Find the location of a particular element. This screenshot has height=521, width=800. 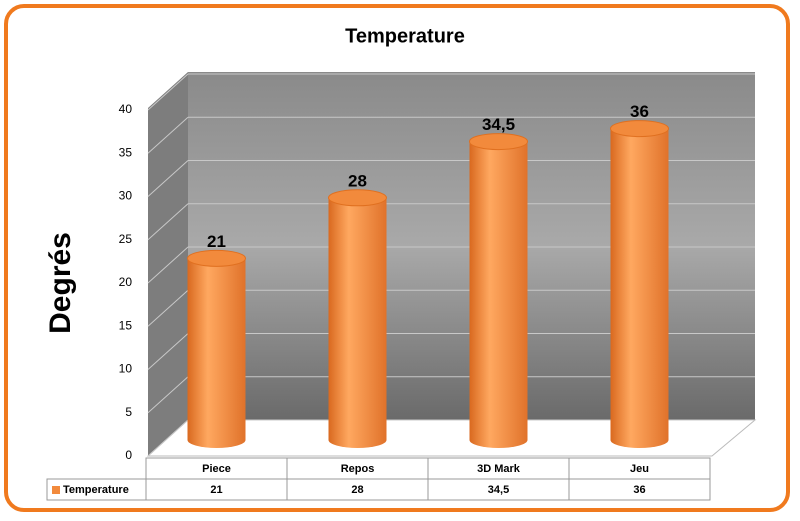

value-label: 28 is located at coordinates (357, 180).